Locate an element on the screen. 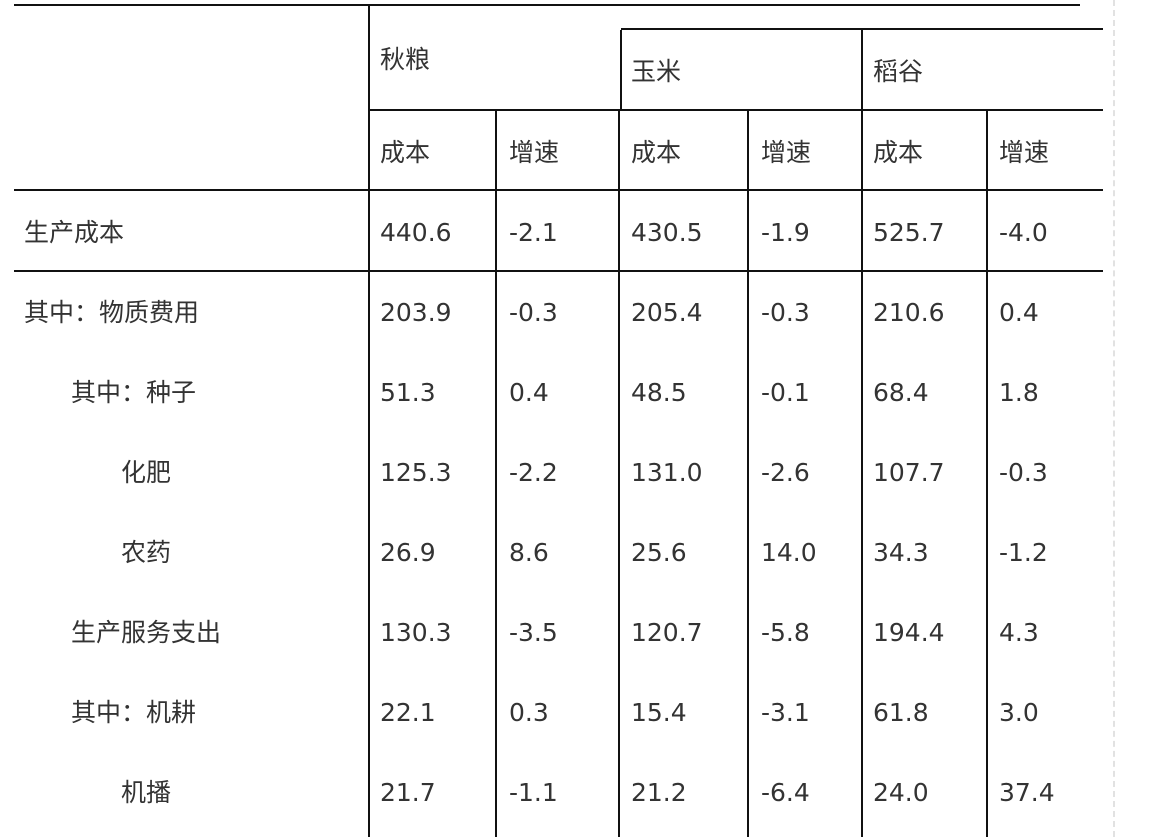 The image size is (1172, 837). table-cell: 26.9 is located at coordinates (408, 552).